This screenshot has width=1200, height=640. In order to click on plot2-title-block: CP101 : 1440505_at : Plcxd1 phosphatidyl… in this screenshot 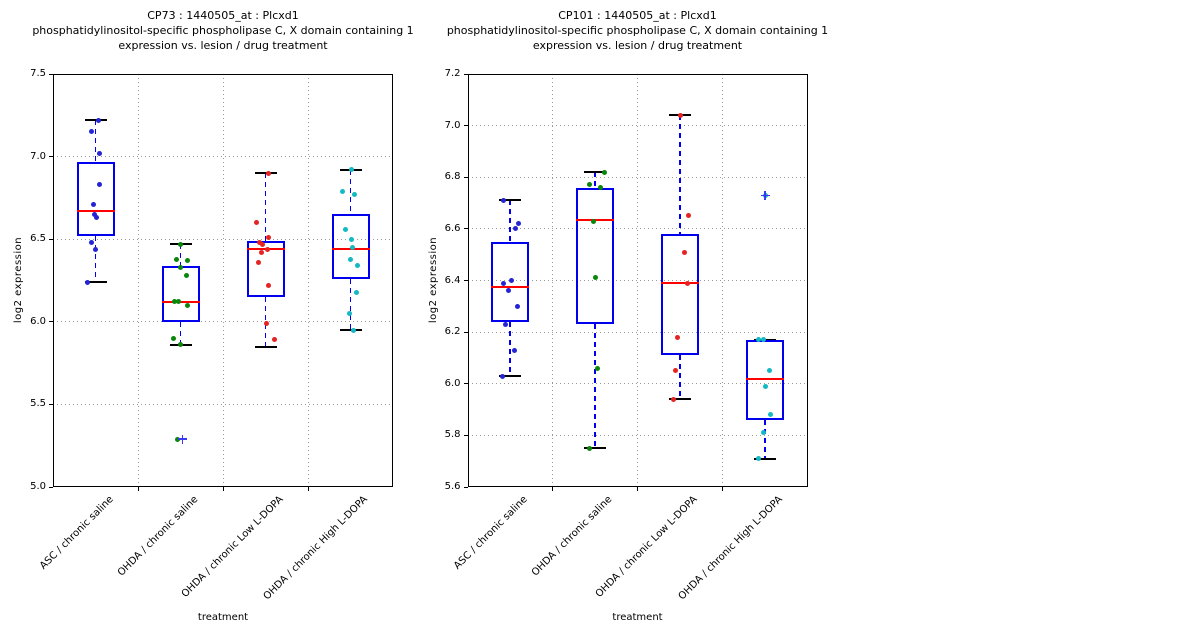, I will do `click(637, 30)`.